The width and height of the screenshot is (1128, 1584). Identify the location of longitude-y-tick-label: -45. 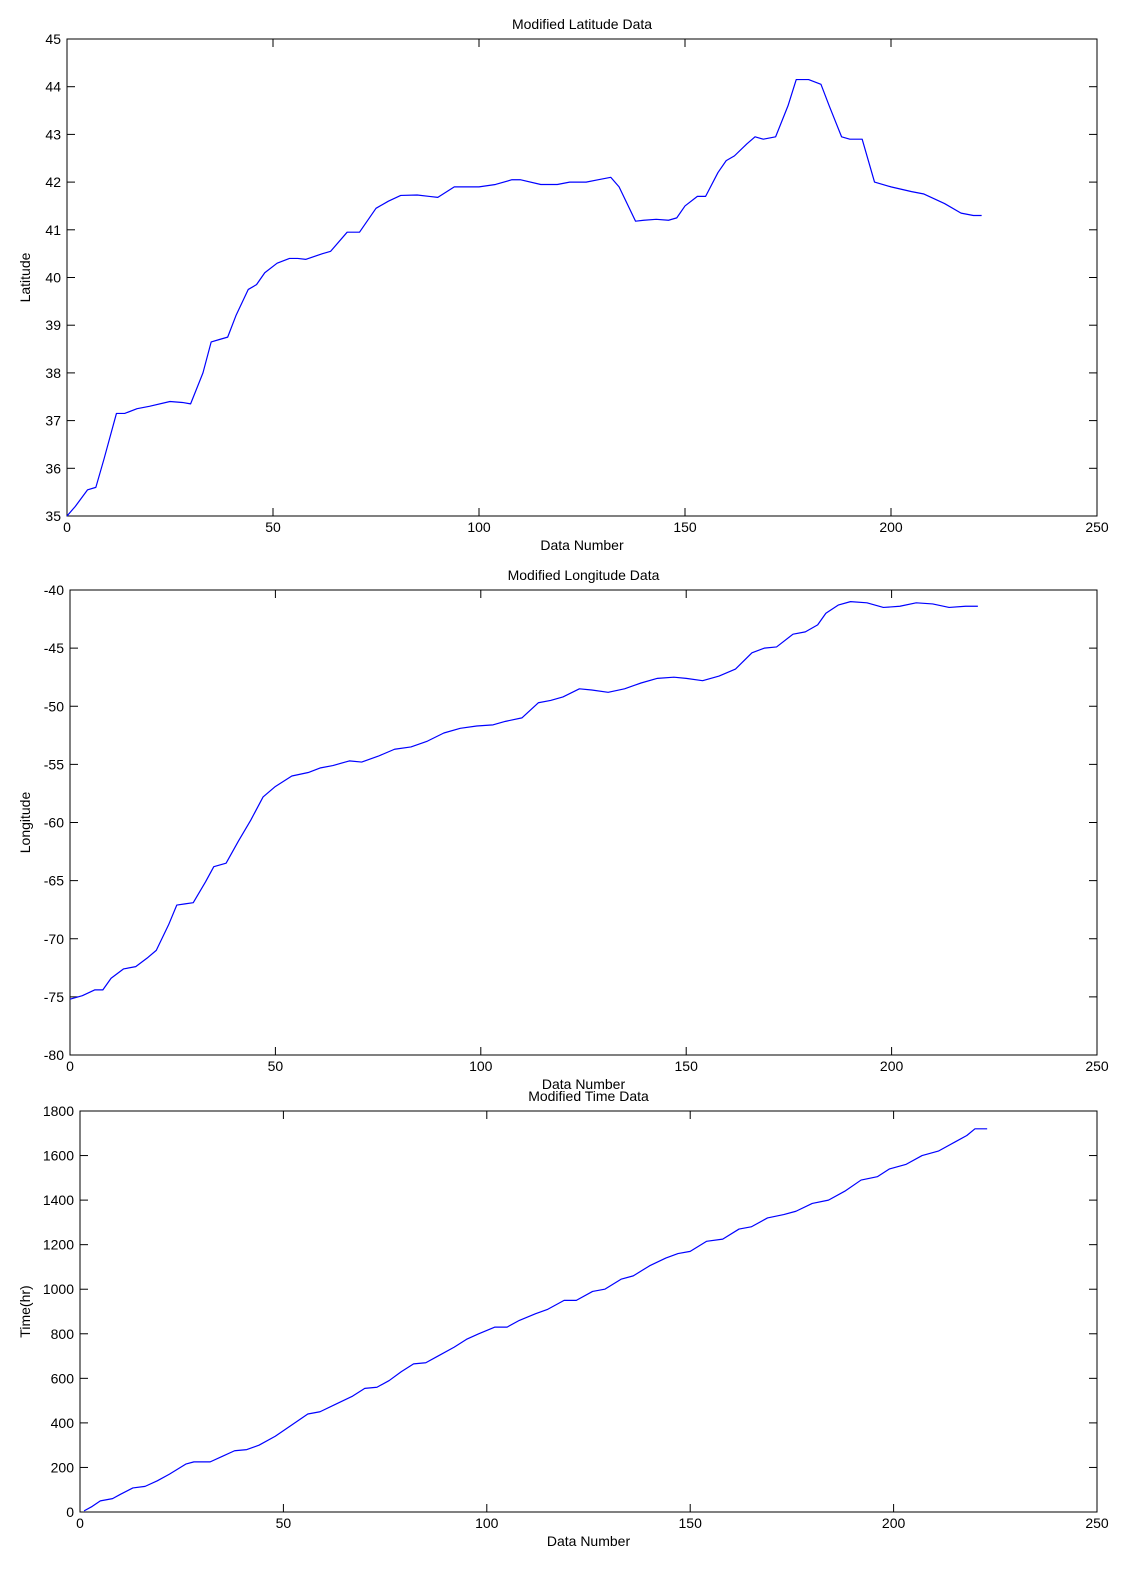
(54, 648).